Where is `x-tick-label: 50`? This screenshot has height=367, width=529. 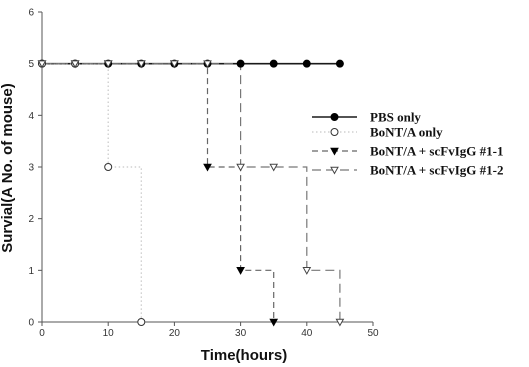
x-tick-label: 50 is located at coordinates (373, 333).